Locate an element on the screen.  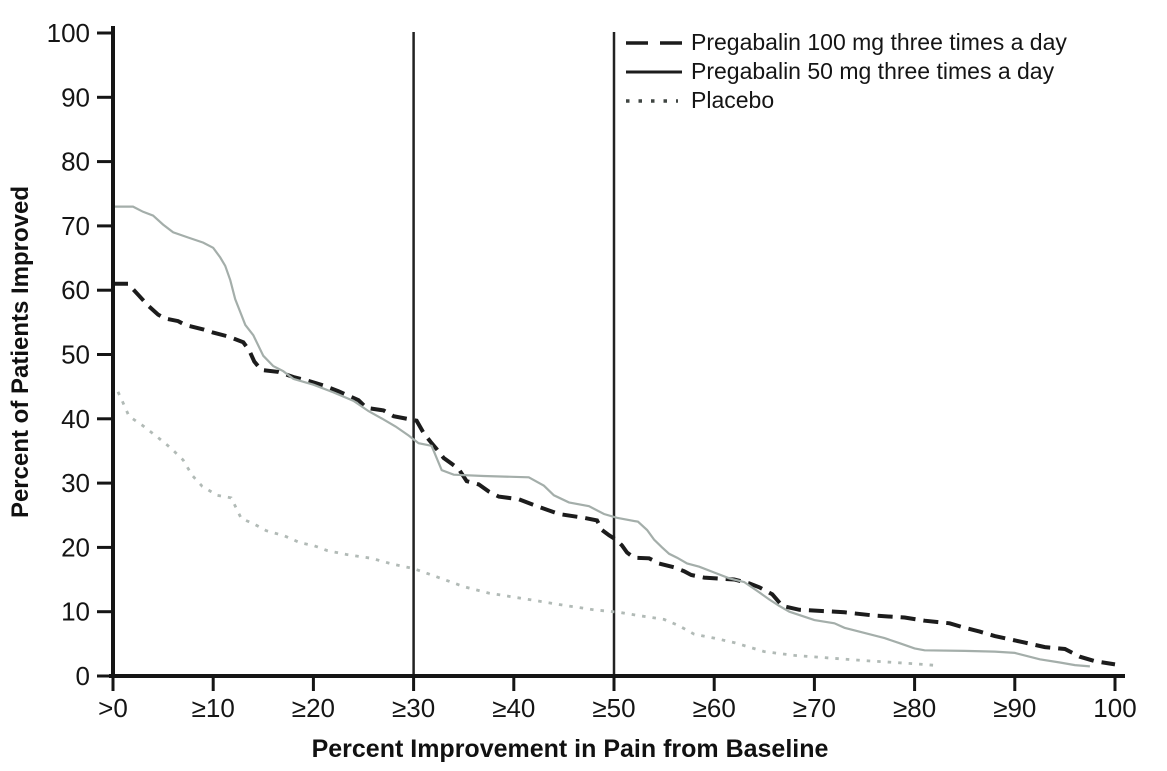
x-tick-label: ≥40 is located at coordinates (513, 708).